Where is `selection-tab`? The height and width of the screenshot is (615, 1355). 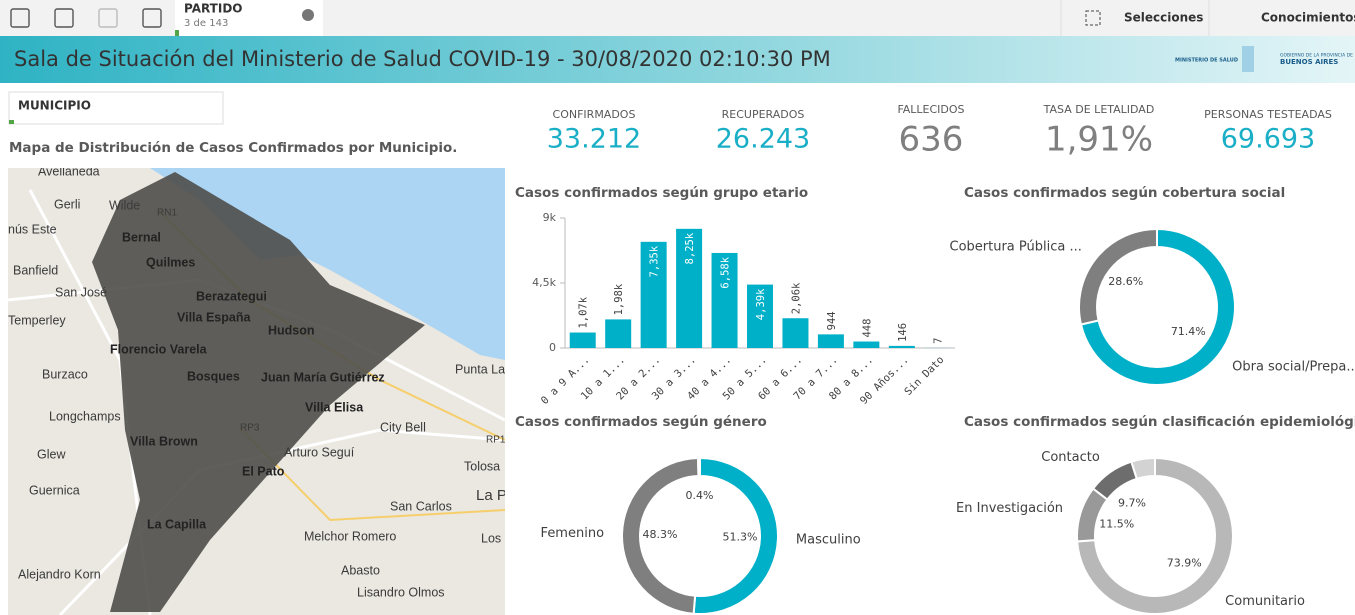 selection-tab is located at coordinates (249, 18).